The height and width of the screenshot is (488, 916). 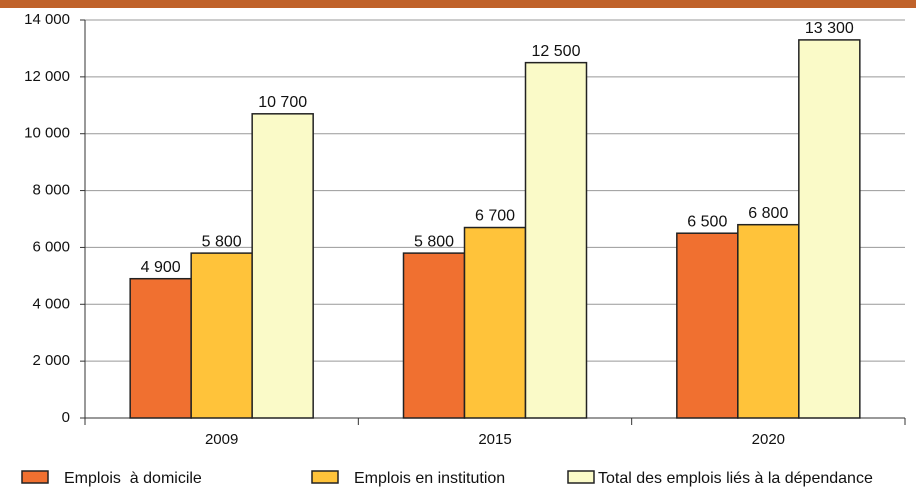 What do you see at coordinates (51, 360) in the screenshot?
I see `y-tick-label: 2 000` at bounding box center [51, 360].